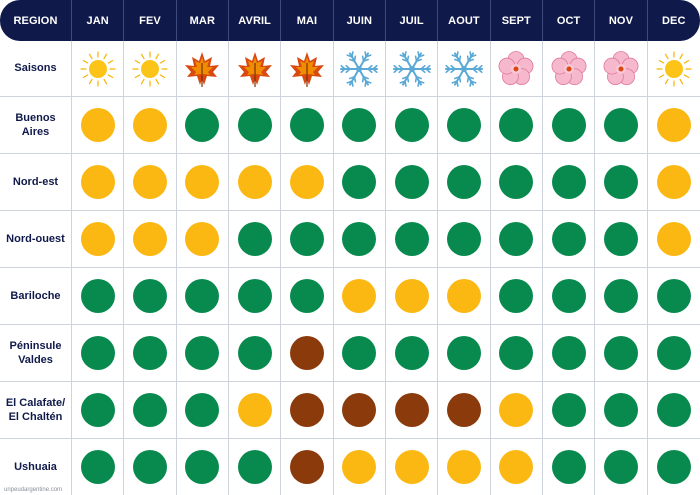 This screenshot has width=700, height=495. What do you see at coordinates (412, 20) in the screenshot?
I see `header-month: JUIL` at bounding box center [412, 20].